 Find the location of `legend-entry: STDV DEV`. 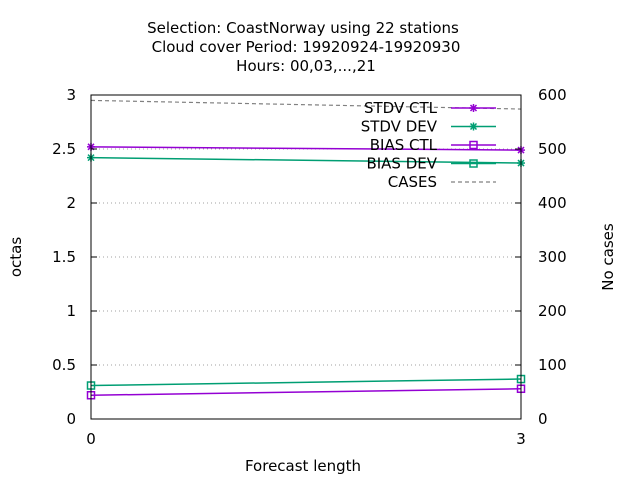

legend-entry: STDV DEV is located at coordinates (428, 127).